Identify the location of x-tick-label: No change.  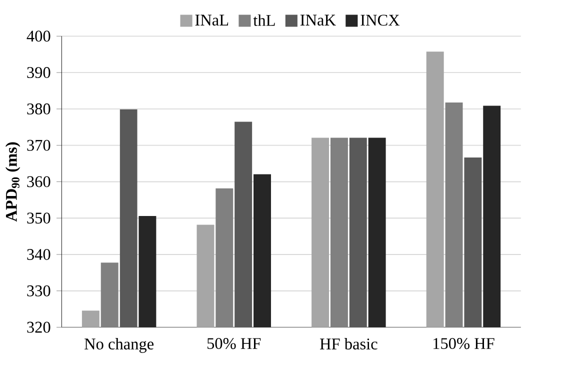
(119, 345).